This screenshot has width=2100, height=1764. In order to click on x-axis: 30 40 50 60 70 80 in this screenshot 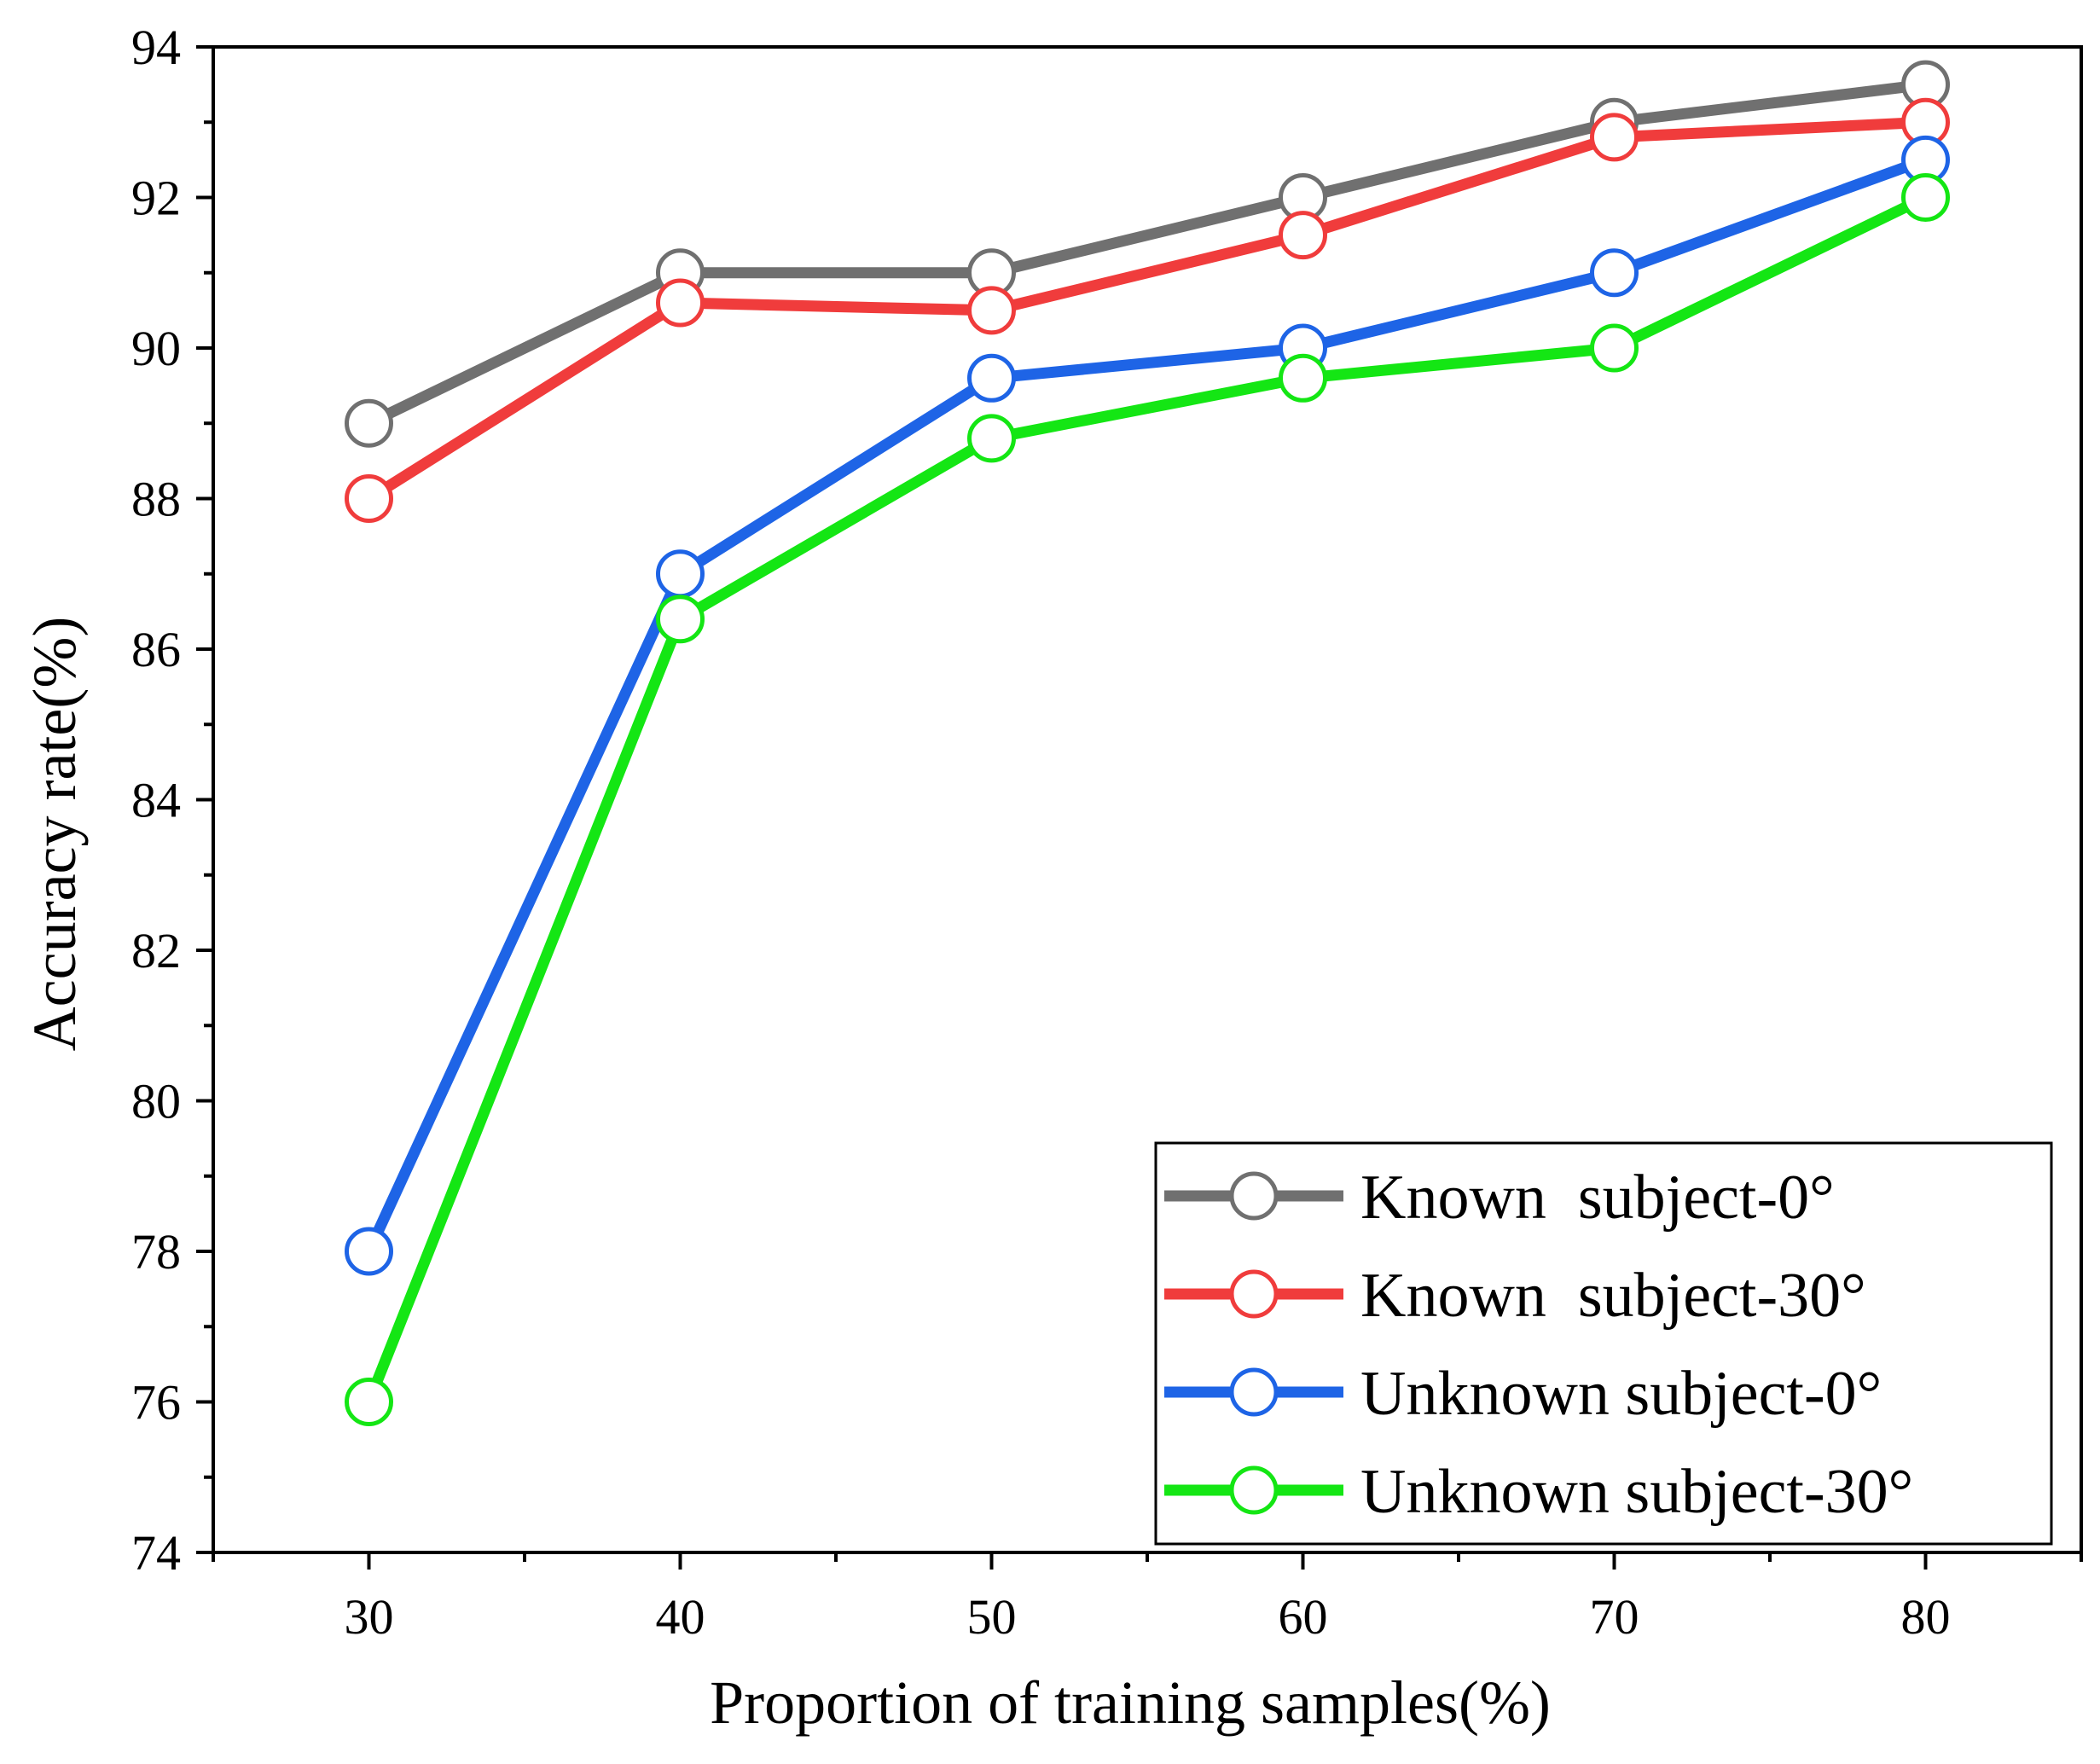, I will do `click(1147, 1598)`.